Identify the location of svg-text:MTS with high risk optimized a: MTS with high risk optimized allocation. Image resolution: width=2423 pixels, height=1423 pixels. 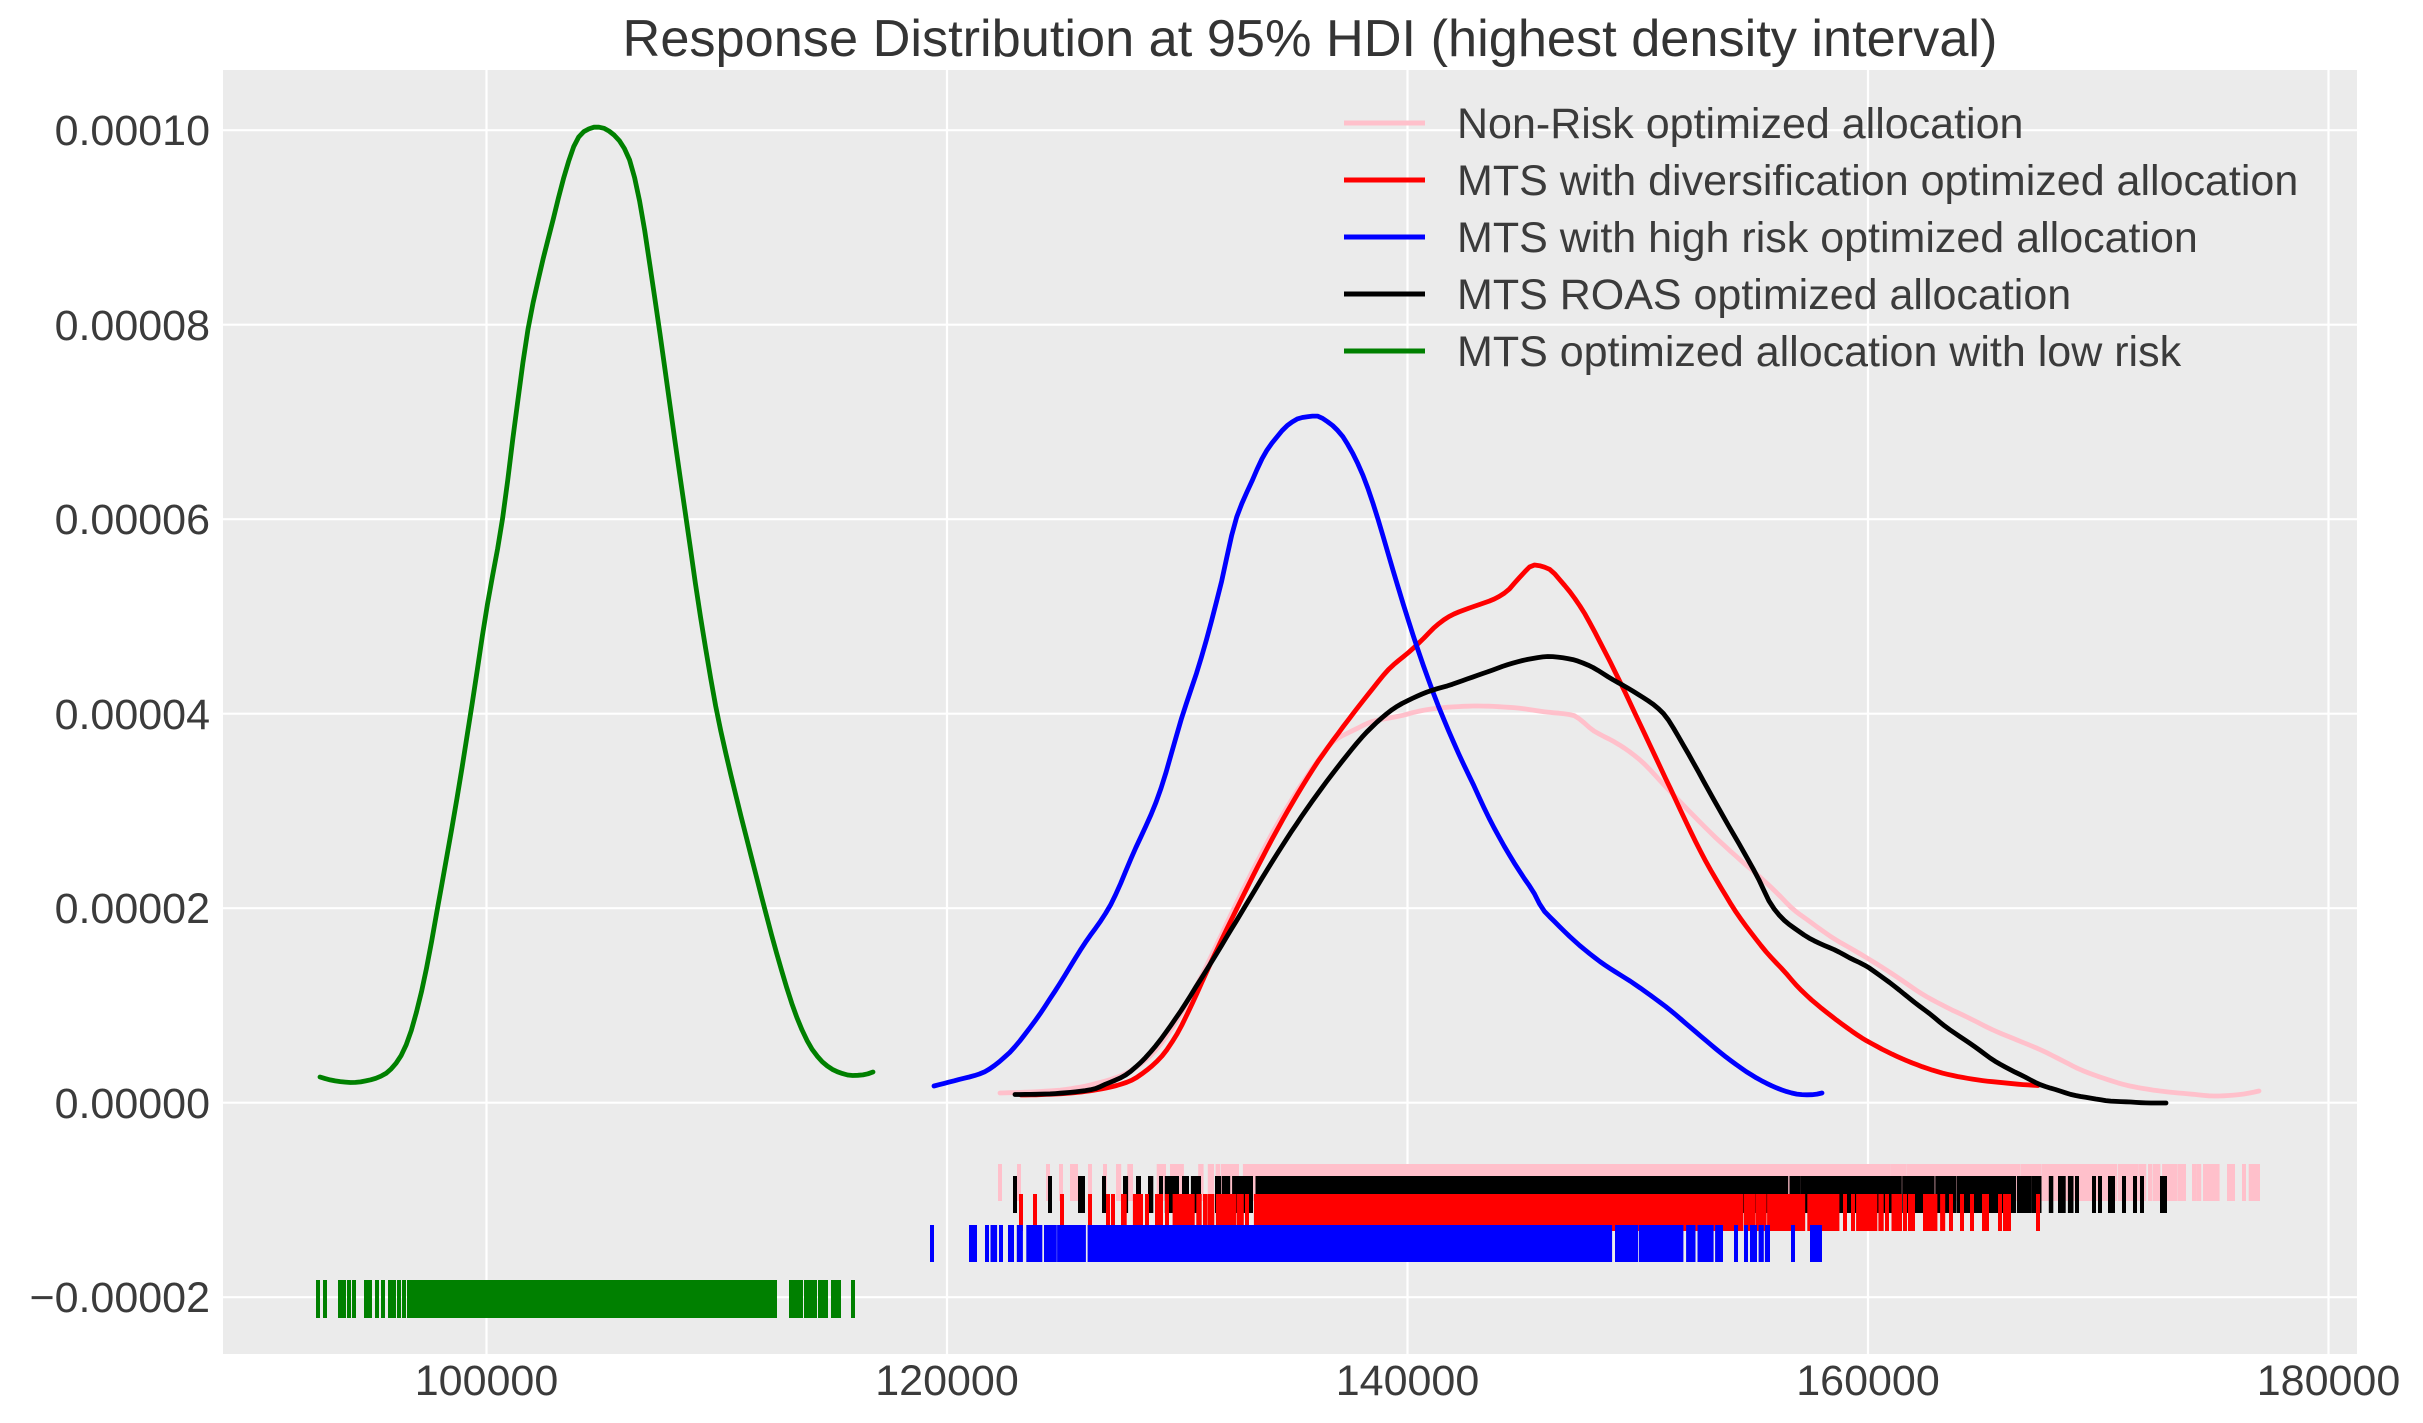
(1827, 238).